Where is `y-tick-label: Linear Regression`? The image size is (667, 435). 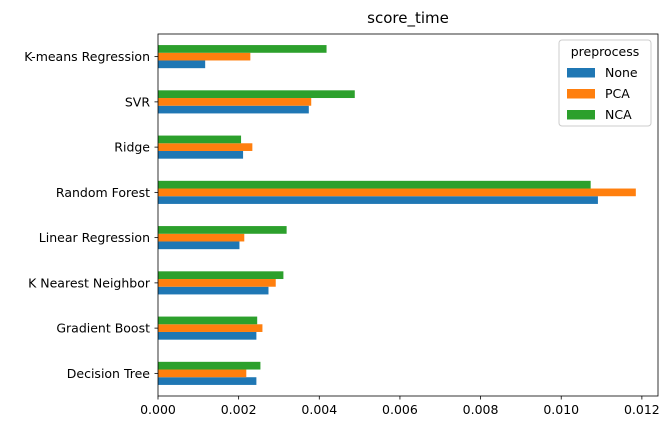
y-tick-label: Linear Regression is located at coordinates (94, 237).